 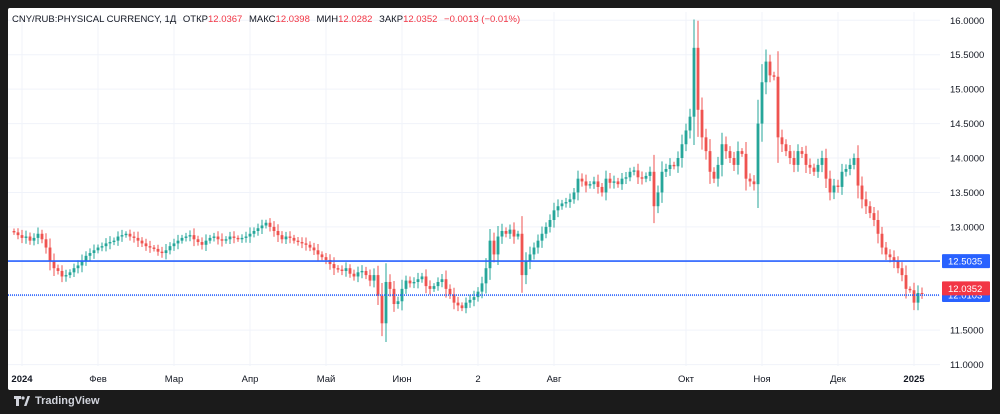 I want to click on tradingview-logo: TradingView, so click(x=57, y=401).